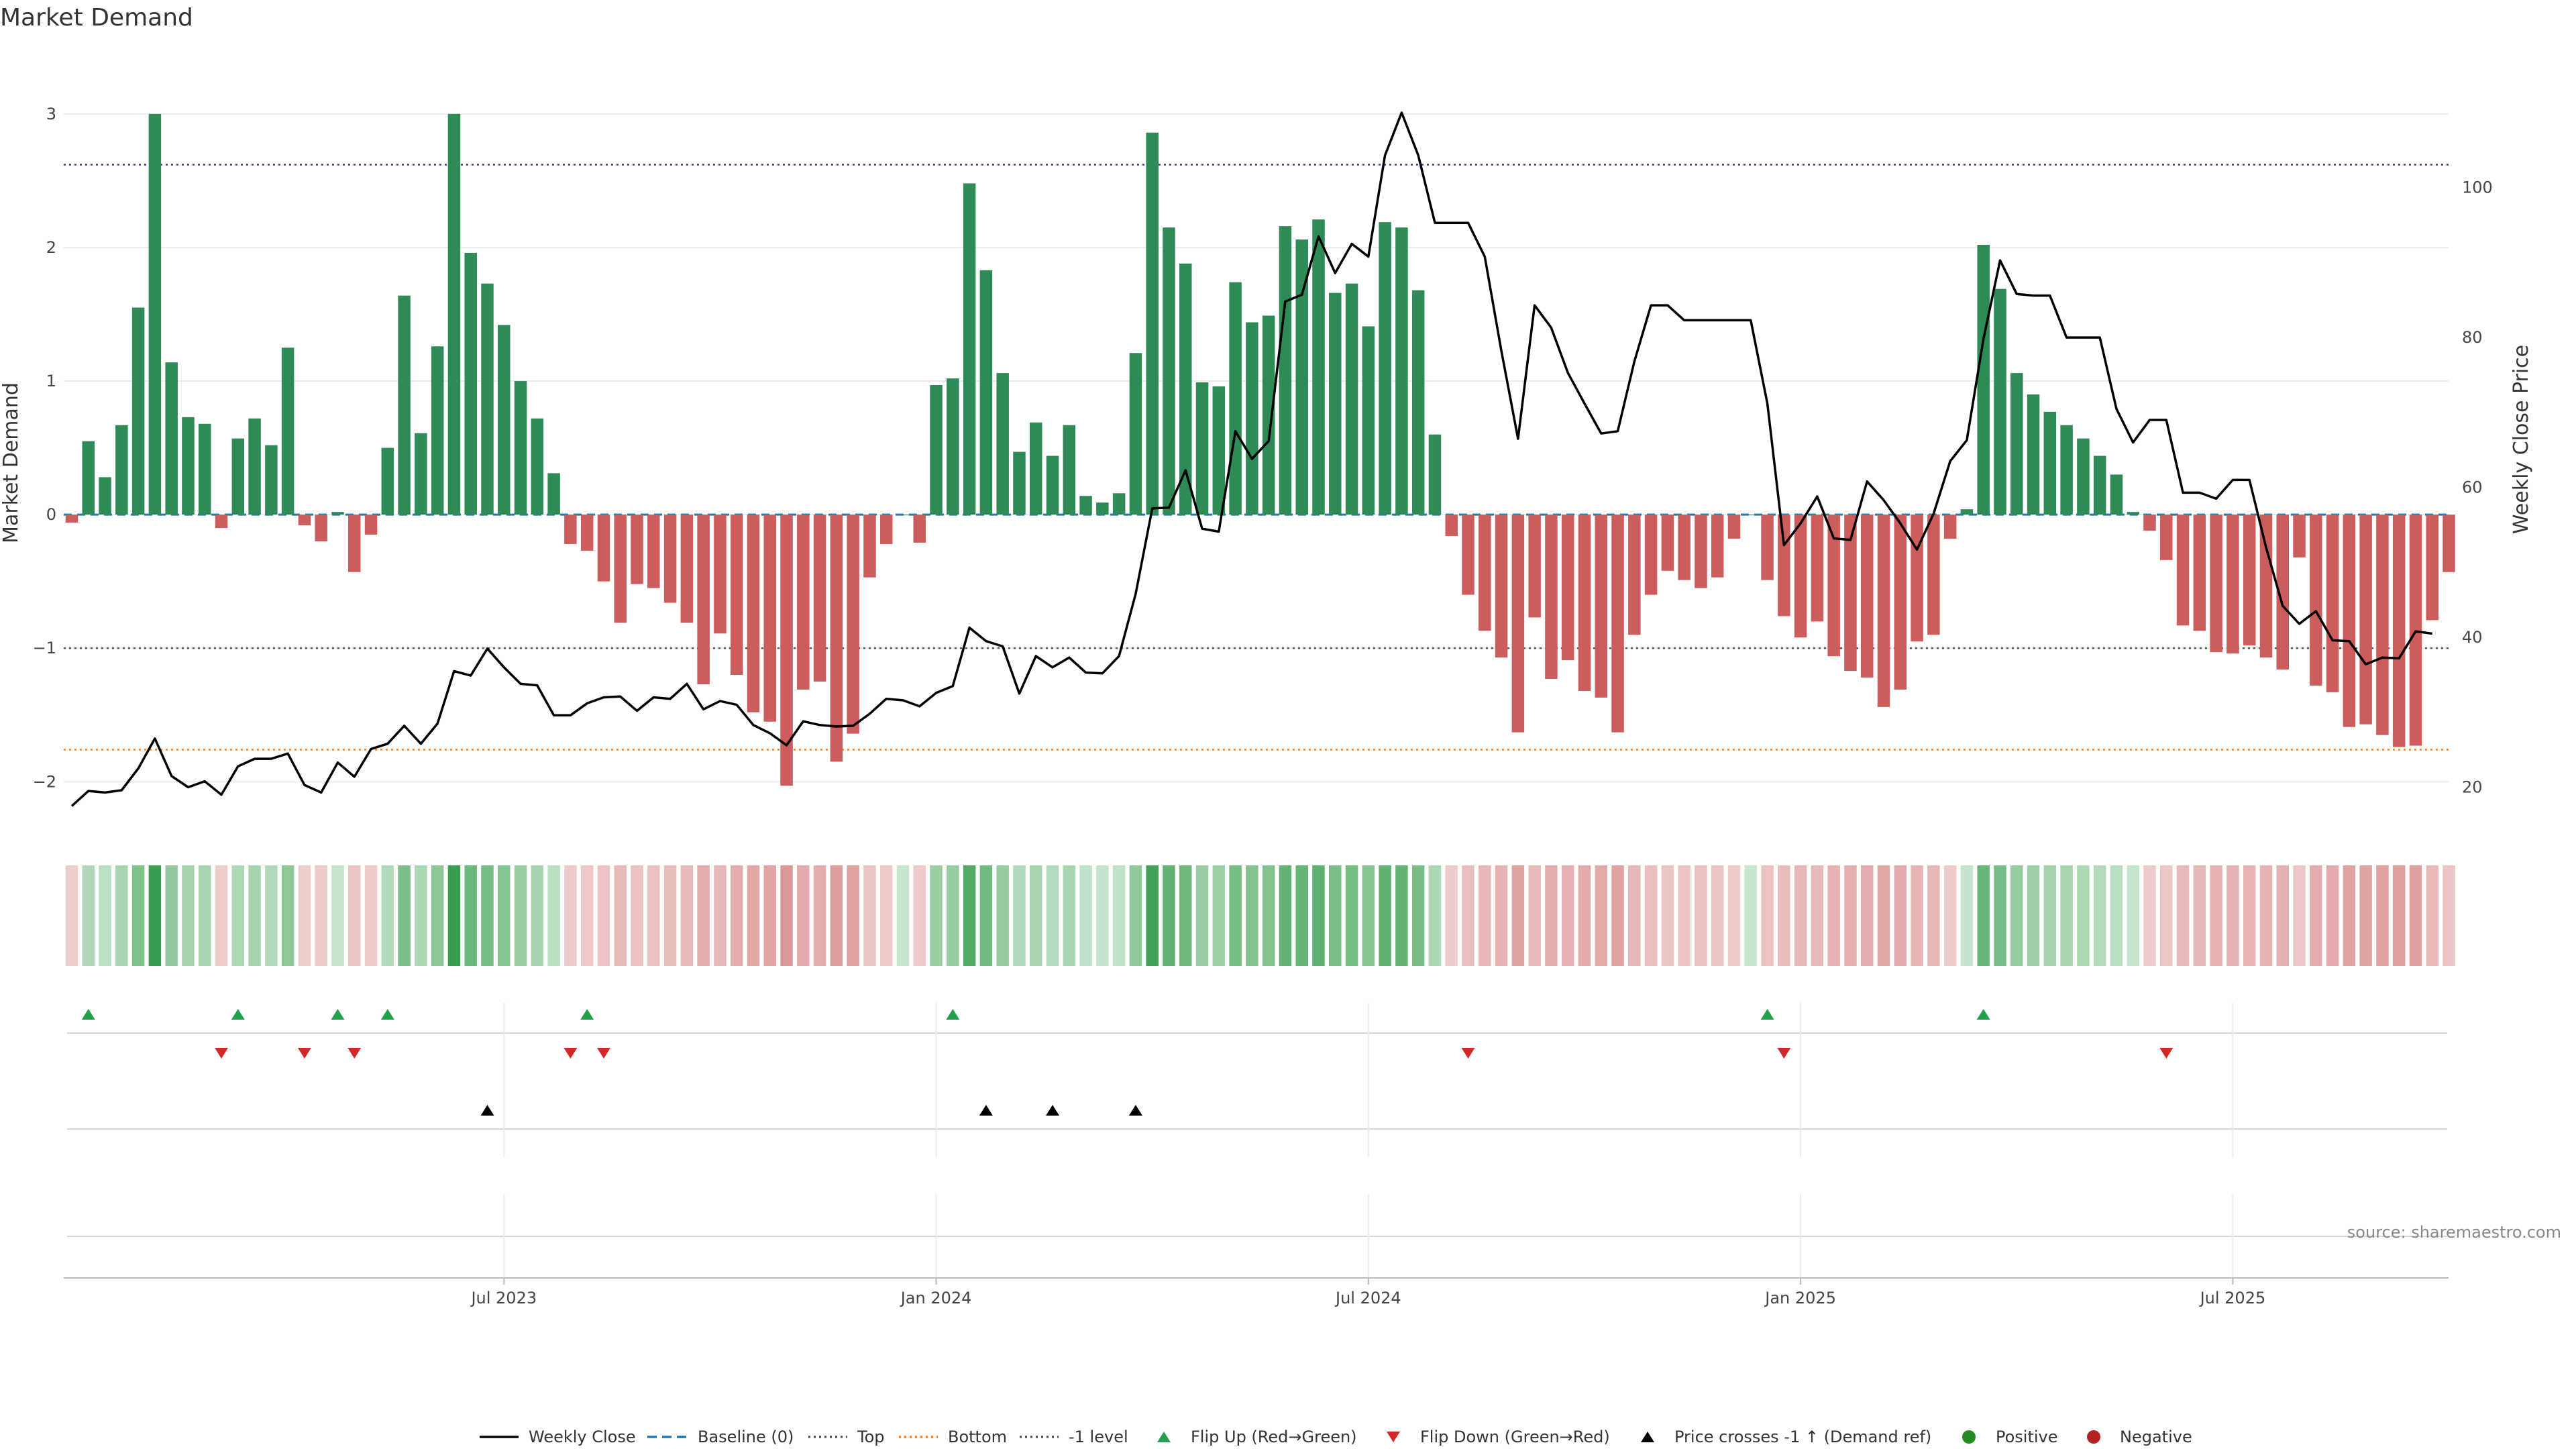 Image resolution: width=2576 pixels, height=1449 pixels. I want to click on y-tick-label: −2, so click(44, 781).